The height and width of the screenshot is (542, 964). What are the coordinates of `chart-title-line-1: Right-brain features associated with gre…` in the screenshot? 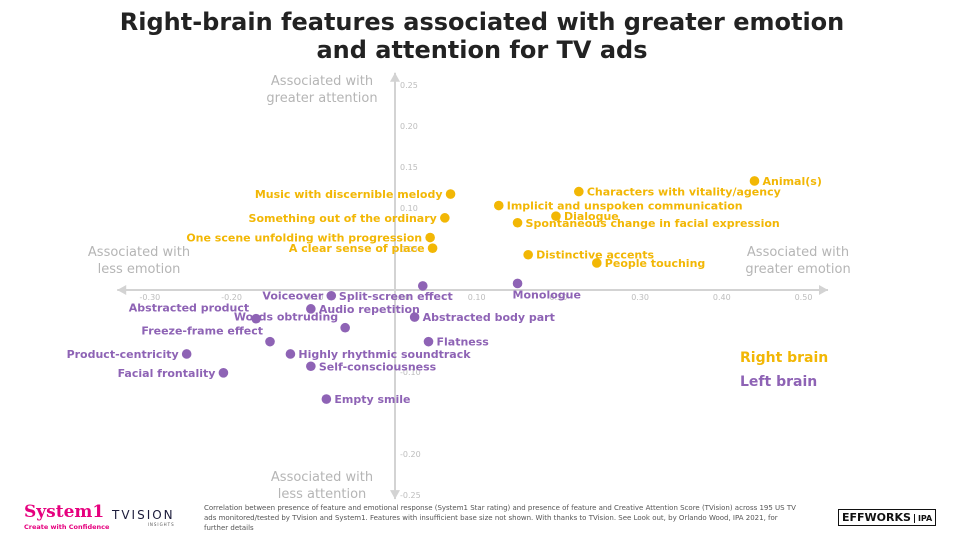 It's located at (482, 22).